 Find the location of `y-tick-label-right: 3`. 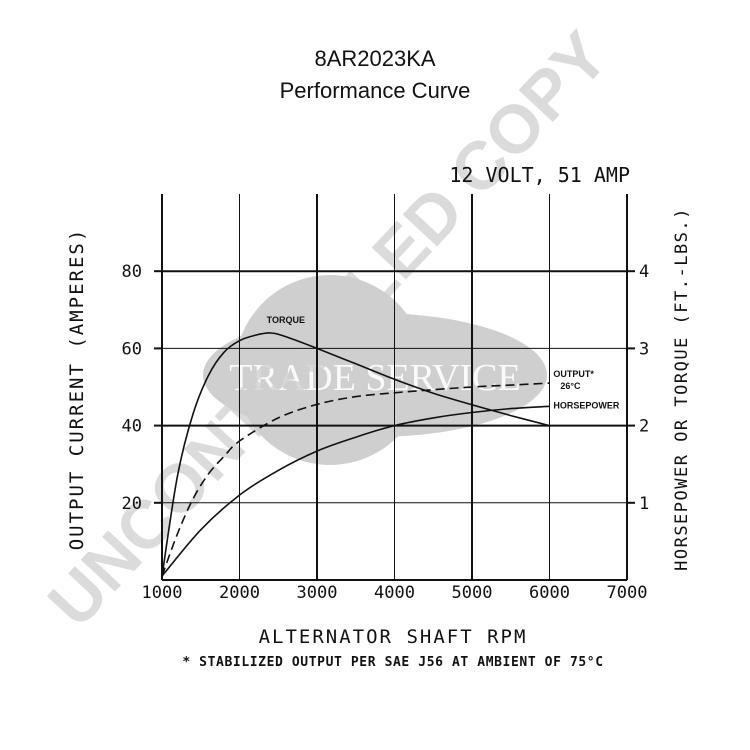

y-tick-label-right: 3 is located at coordinates (644, 349).